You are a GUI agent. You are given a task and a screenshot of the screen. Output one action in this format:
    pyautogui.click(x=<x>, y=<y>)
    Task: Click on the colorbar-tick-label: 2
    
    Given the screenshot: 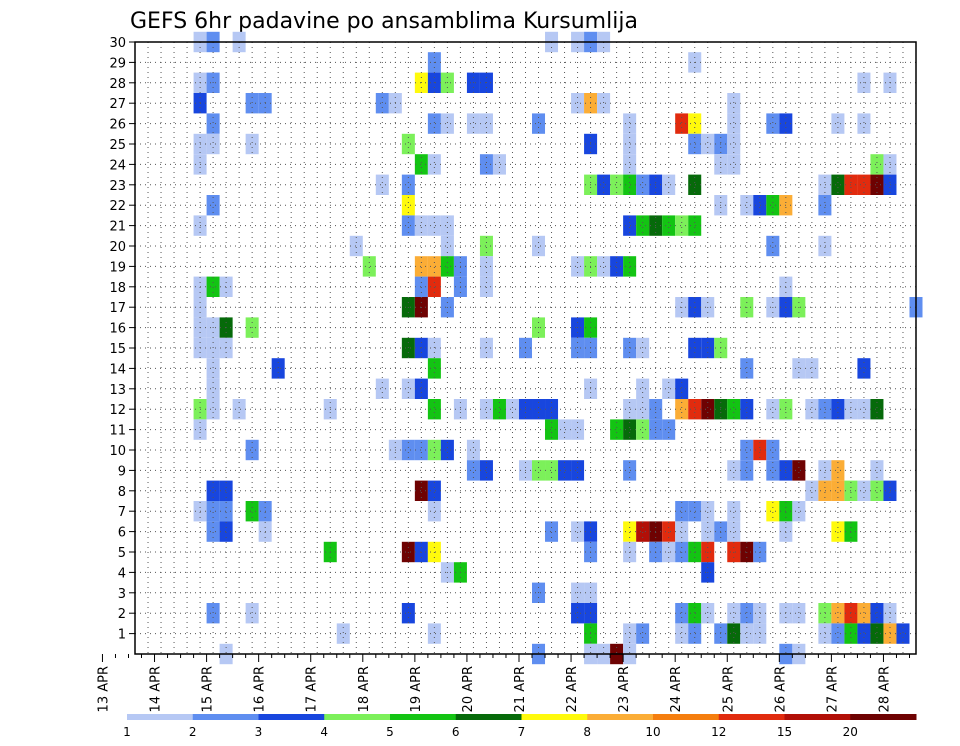 What is the action you would take?
    pyautogui.click(x=193, y=732)
    